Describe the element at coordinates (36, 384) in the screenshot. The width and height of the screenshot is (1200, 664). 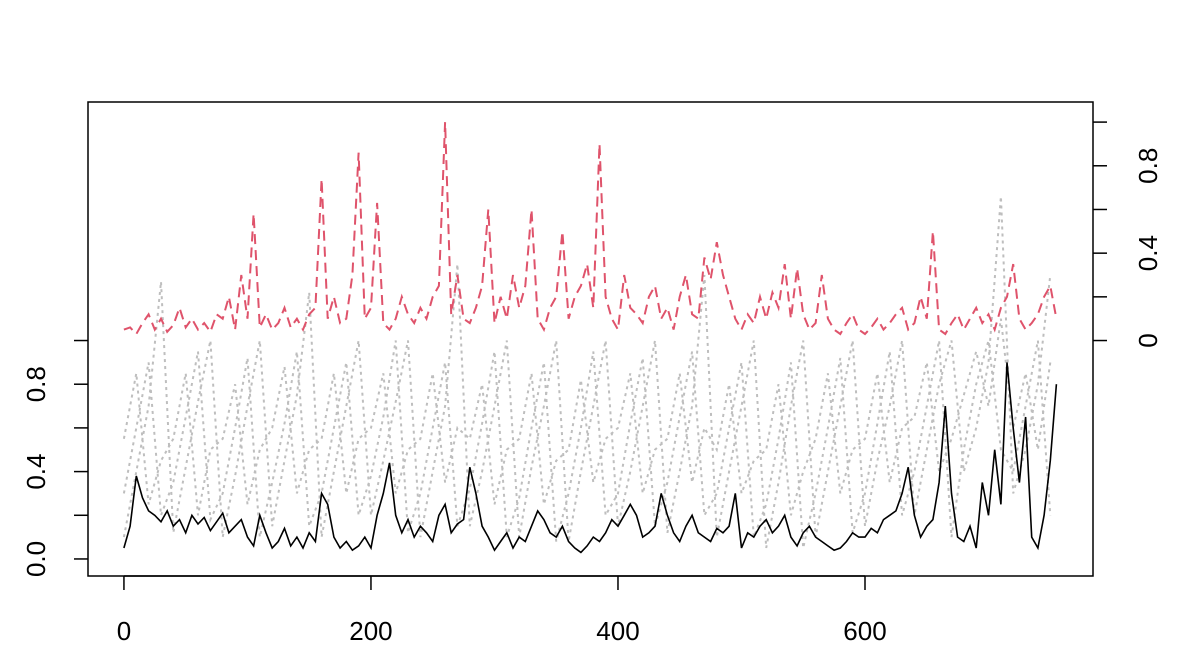
I see `y-tick-label: 0.8` at that location.